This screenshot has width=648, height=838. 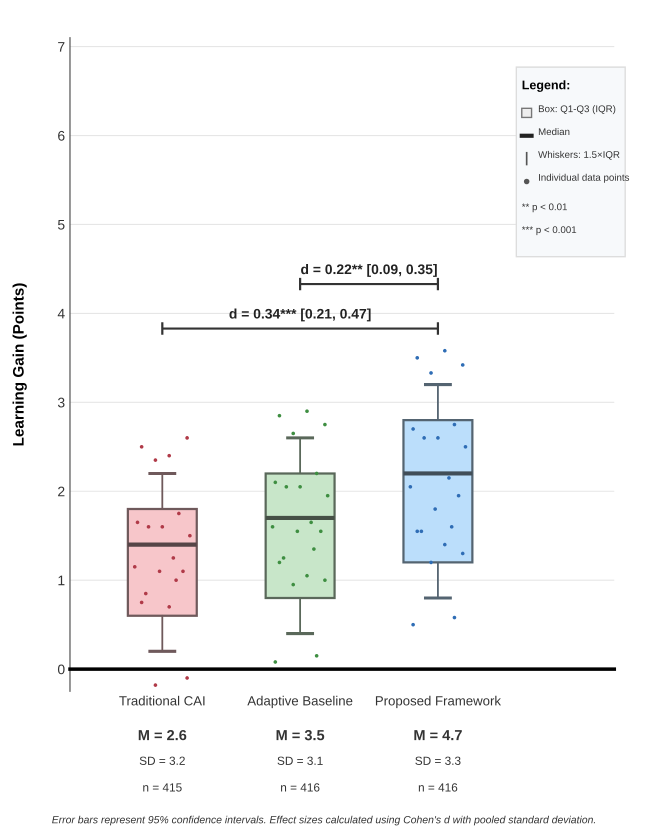 What do you see at coordinates (162, 735) in the screenshot?
I see `text: M = 2.6` at bounding box center [162, 735].